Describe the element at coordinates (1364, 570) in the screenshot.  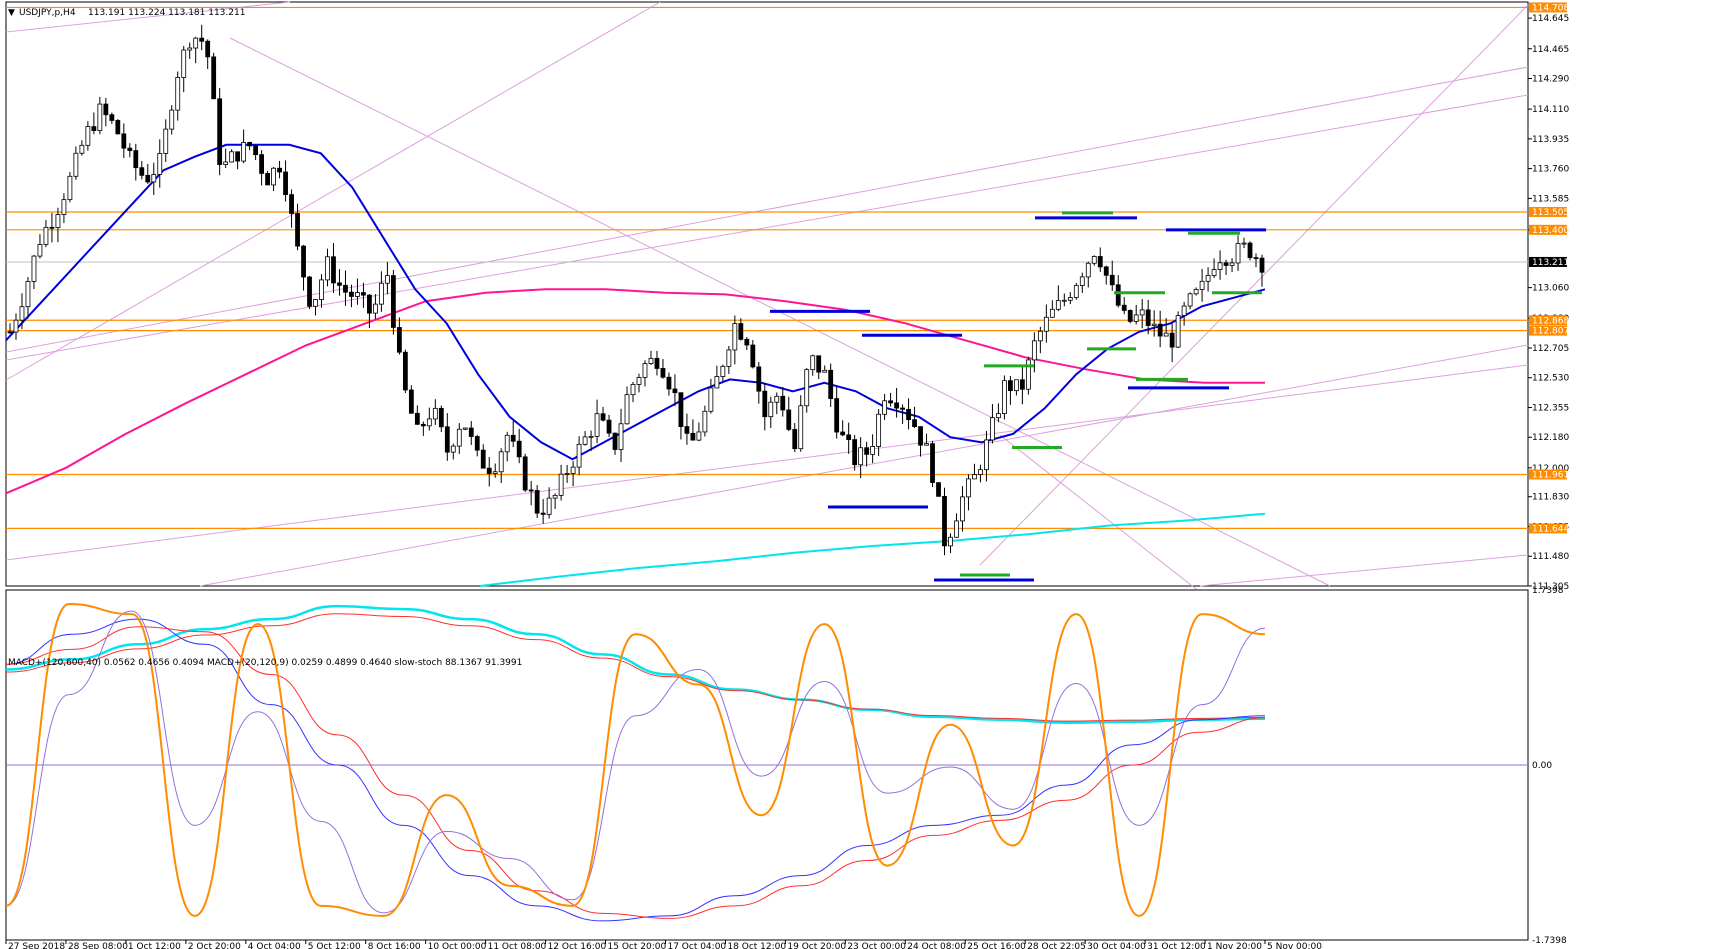
I see `trend-line` at that location.